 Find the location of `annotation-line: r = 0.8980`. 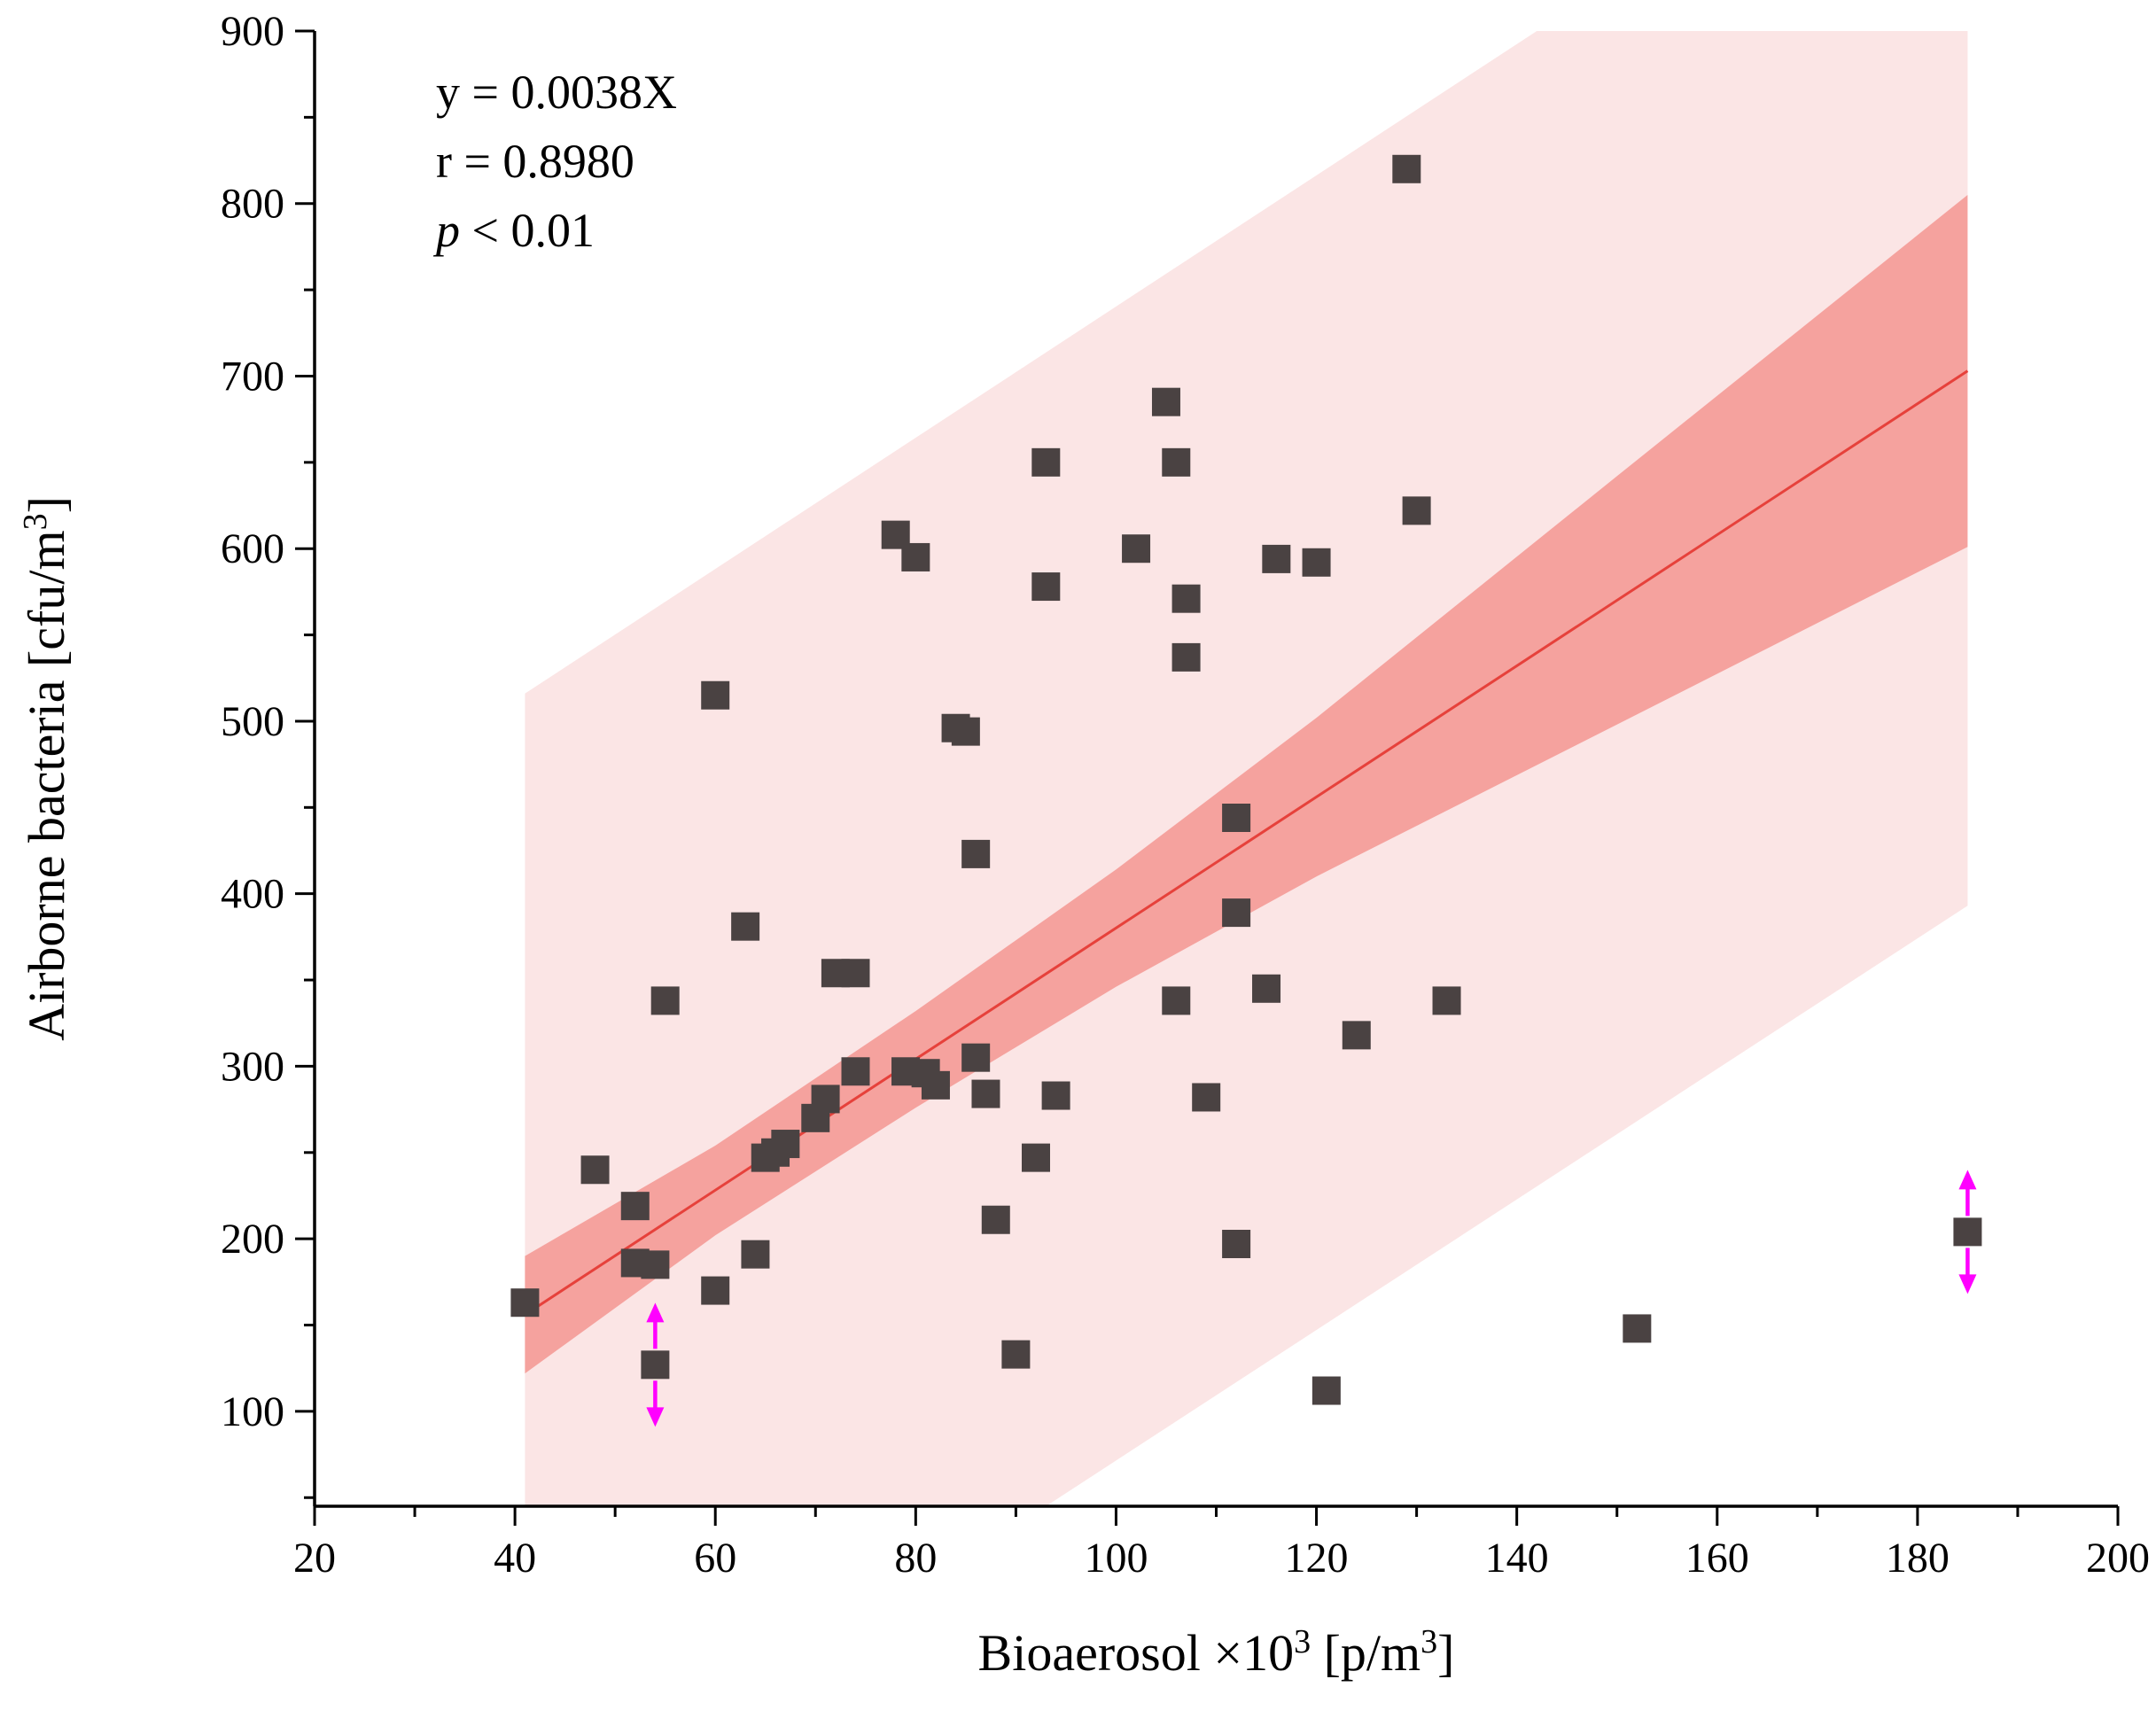

annotation-line: r = 0.8980 is located at coordinates (535, 162).